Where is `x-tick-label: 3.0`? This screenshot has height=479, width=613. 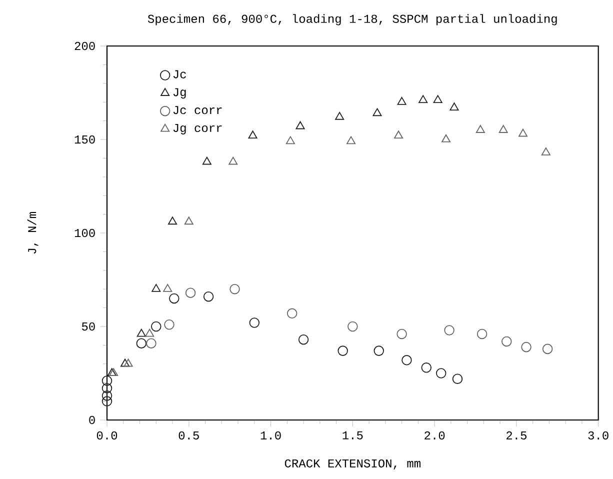 x-tick-label: 3.0 is located at coordinates (598, 435).